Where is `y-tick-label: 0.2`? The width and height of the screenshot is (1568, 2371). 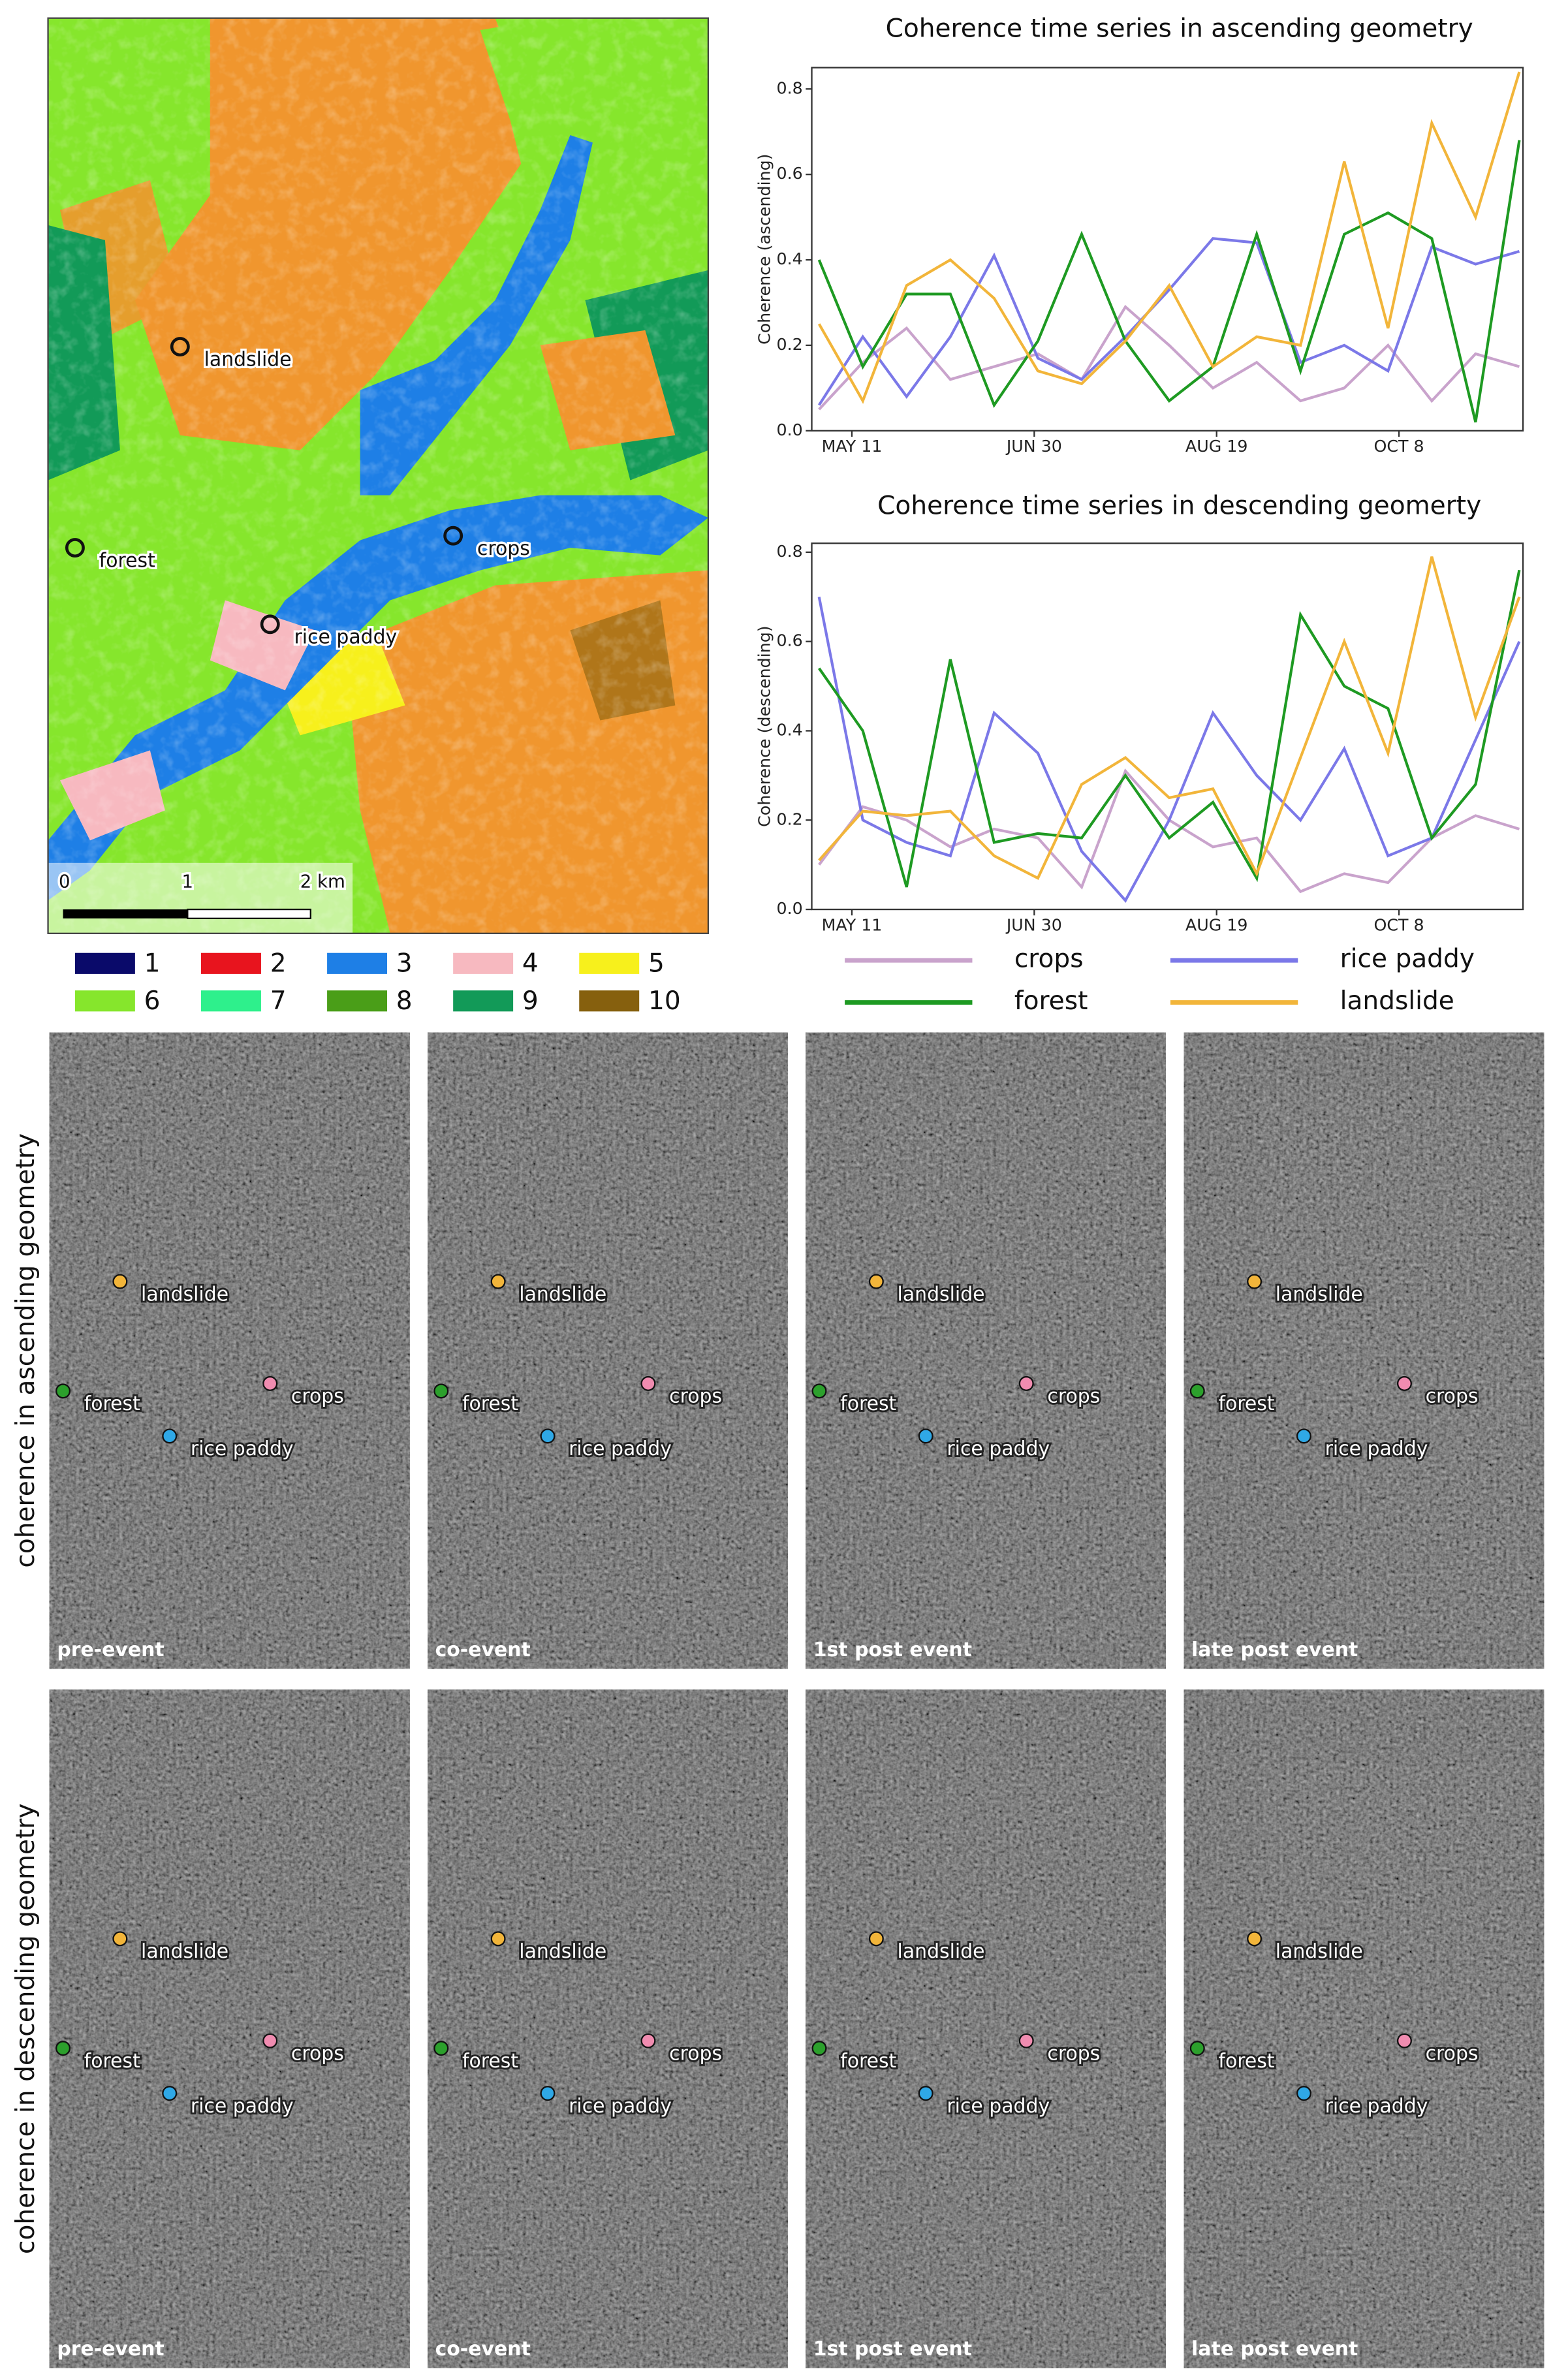
y-tick-label: 0.2 is located at coordinates (790, 345).